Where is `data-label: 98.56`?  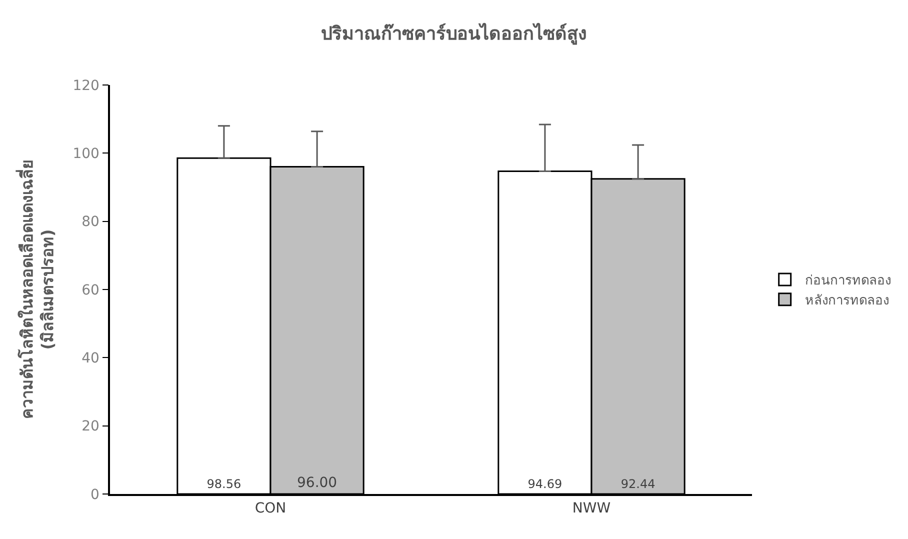
data-label: 98.56 is located at coordinates (224, 484).